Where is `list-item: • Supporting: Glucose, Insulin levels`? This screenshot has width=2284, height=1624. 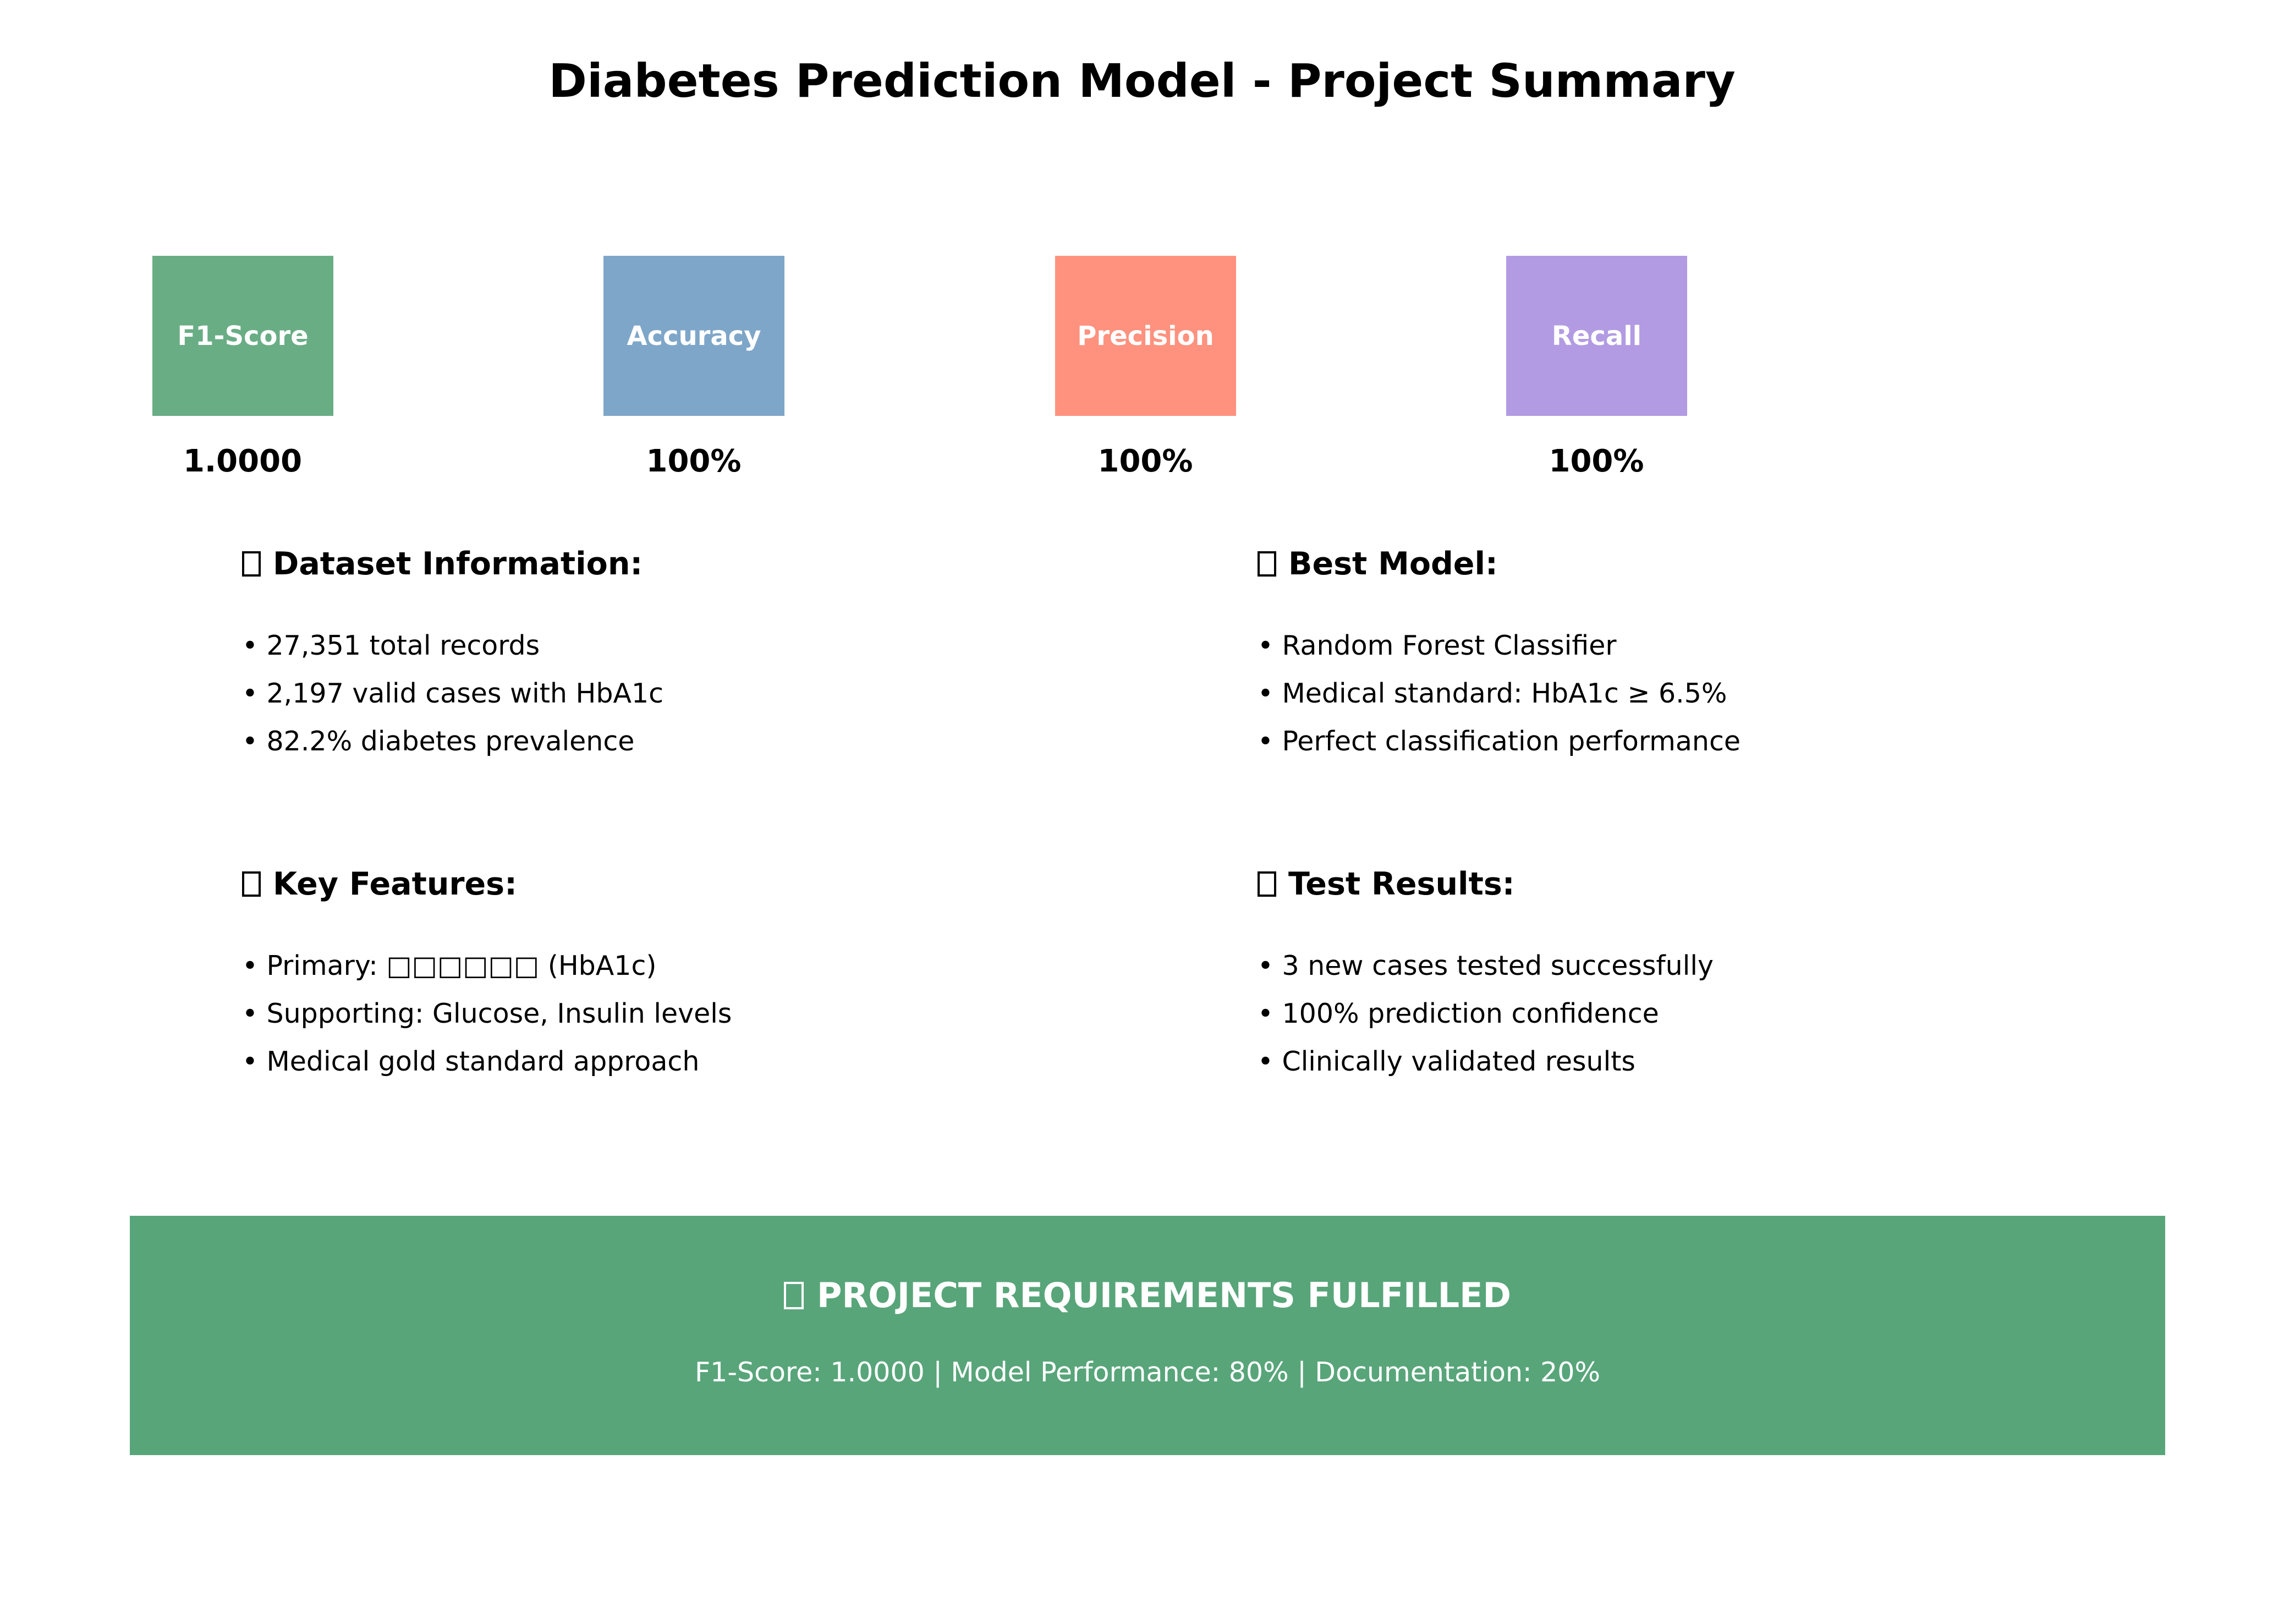
list-item: • Supporting: Glucose, Insulin levels is located at coordinates (487, 1013).